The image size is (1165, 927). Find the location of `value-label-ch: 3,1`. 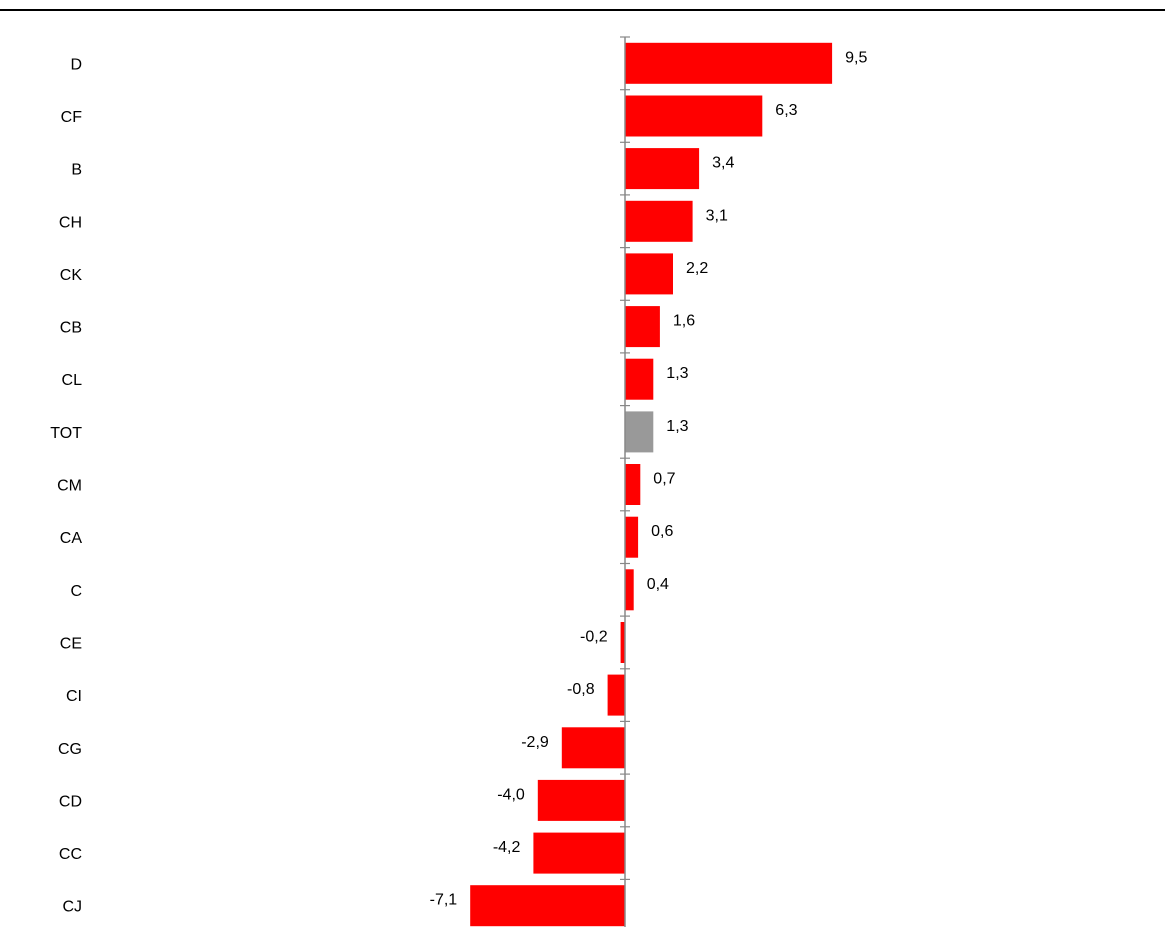

value-label-ch: 3,1 is located at coordinates (717, 215).